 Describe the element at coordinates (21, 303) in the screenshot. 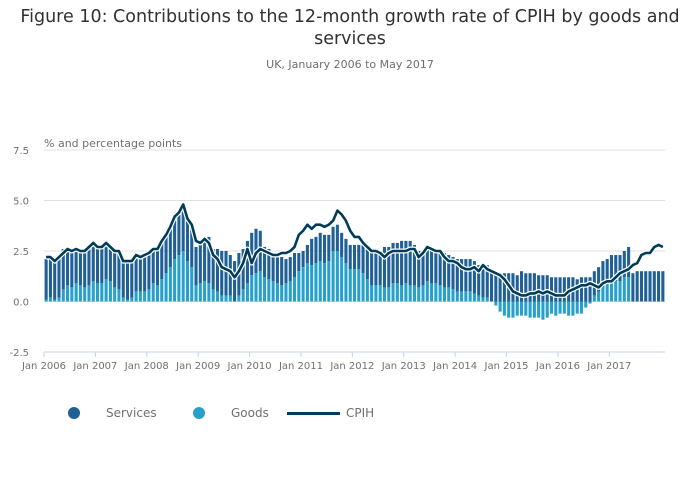

I see `y-tick-label: 0.0` at that location.